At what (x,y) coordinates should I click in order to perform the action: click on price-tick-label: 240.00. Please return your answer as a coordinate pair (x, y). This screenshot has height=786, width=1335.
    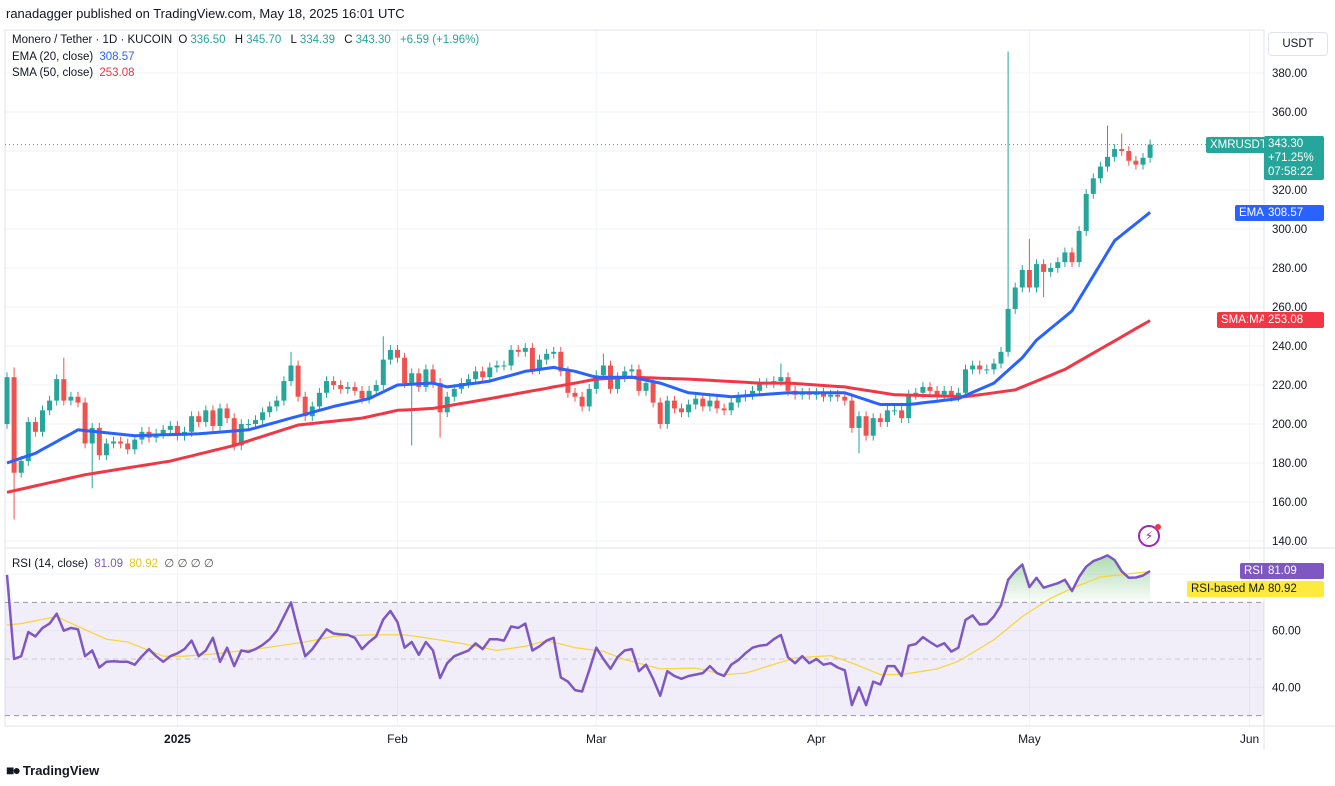
    Looking at the image, I should click on (1289, 347).